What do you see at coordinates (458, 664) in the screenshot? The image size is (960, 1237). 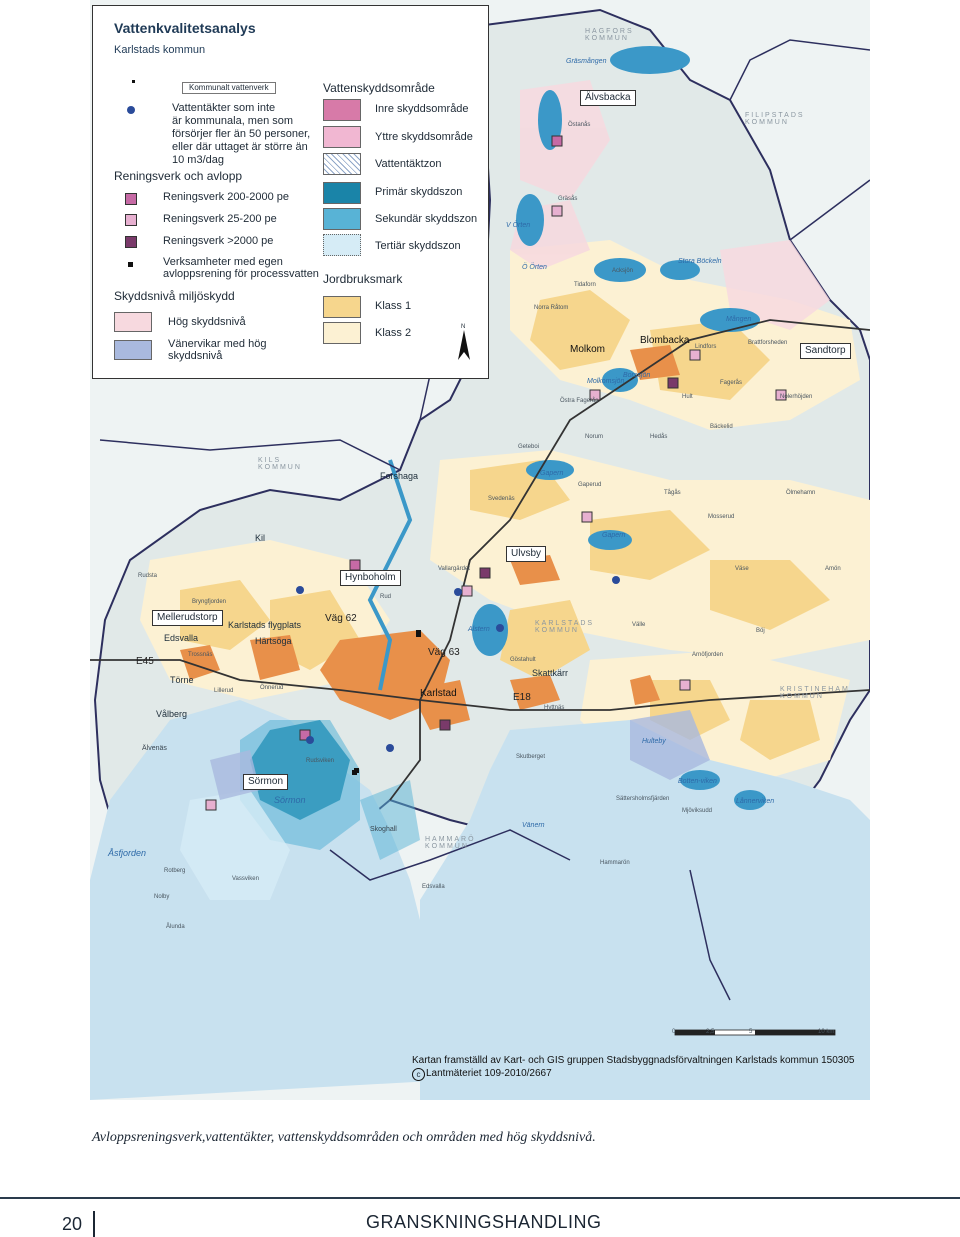 I see `water-intake-markers` at bounding box center [458, 664].